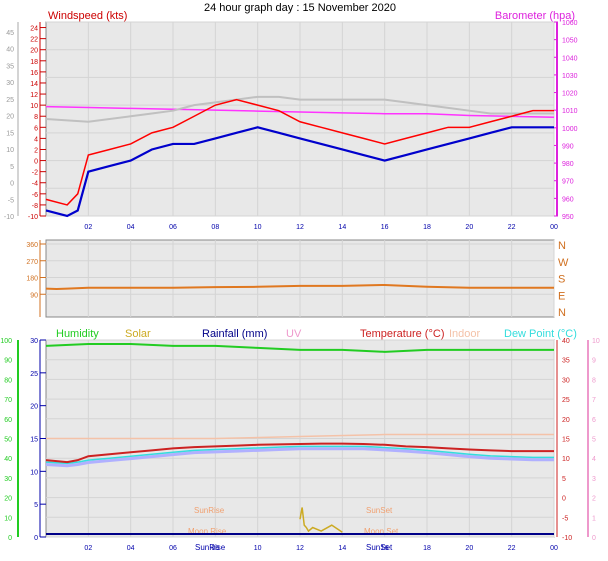 This screenshot has height=561, width=608. I want to click on MoonRise-label: Moon Rise, so click(207, 531).